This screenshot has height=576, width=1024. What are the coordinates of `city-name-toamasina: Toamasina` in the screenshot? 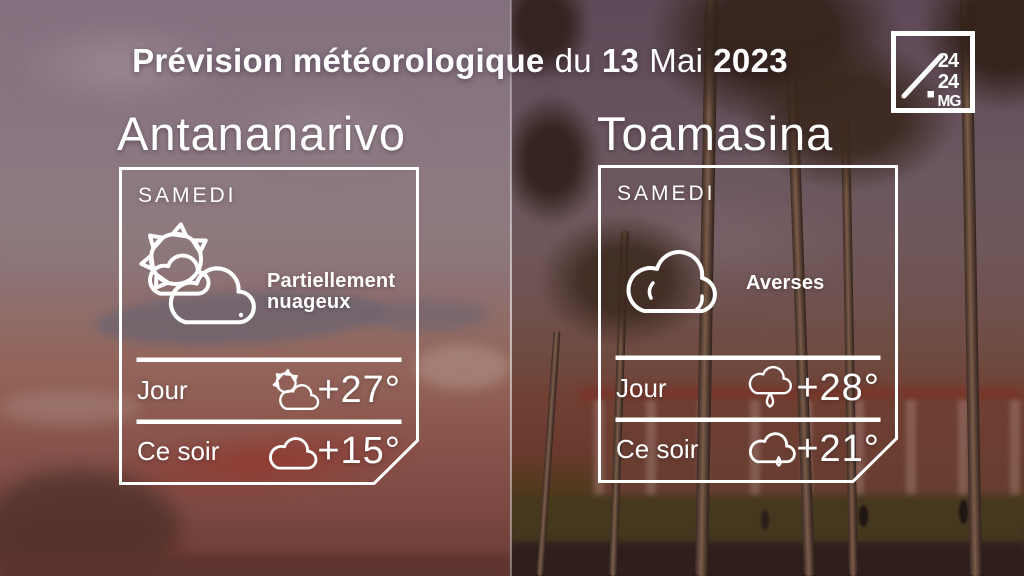 It's located at (715, 133).